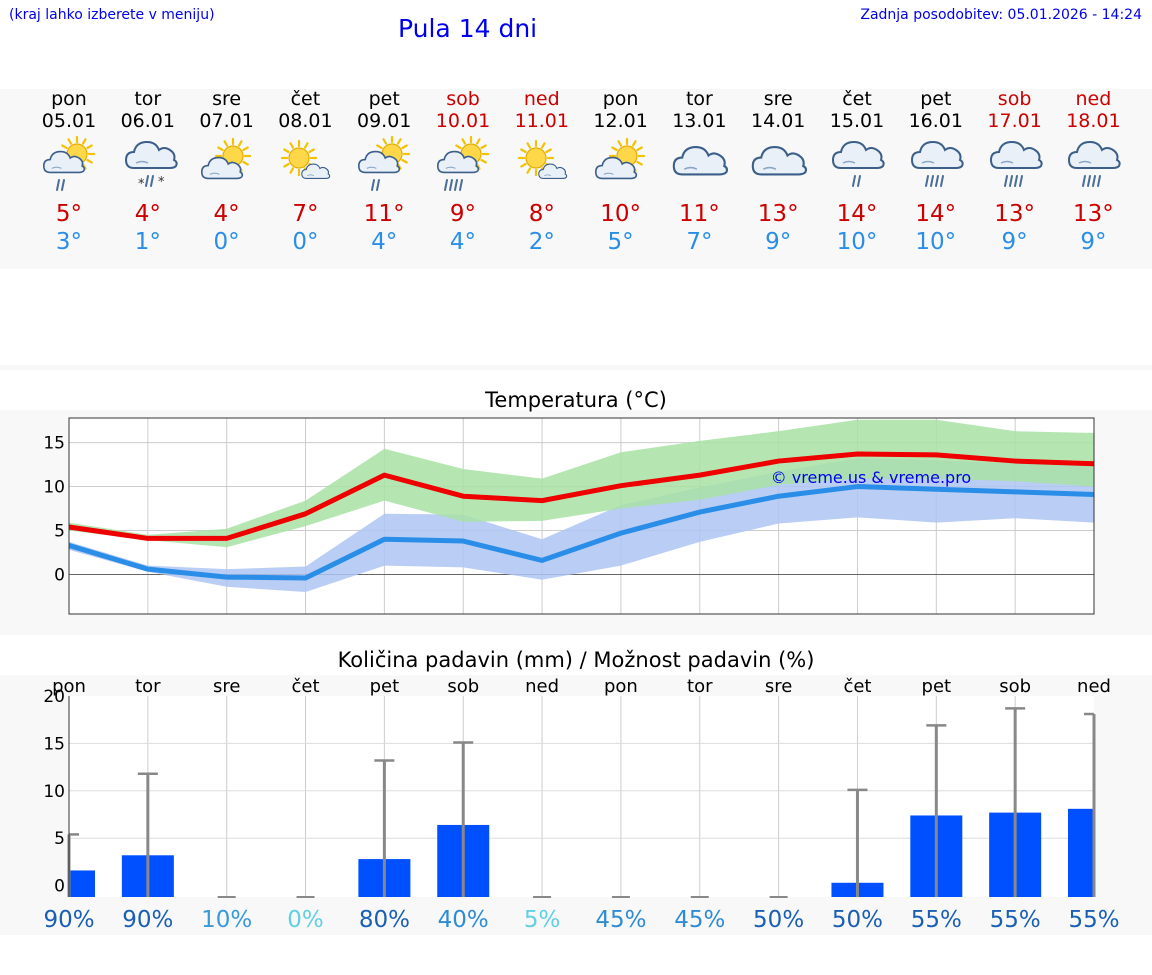 Image resolution: width=1152 pixels, height=975 pixels. I want to click on separator-strip, so click(576, 367).